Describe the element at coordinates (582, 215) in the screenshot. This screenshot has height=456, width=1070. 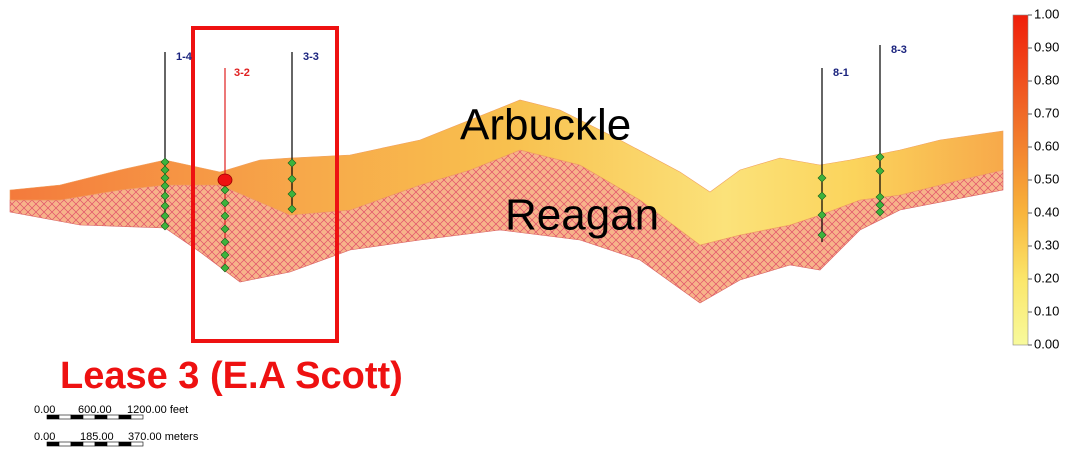
I see `formation-label: Reagan` at that location.